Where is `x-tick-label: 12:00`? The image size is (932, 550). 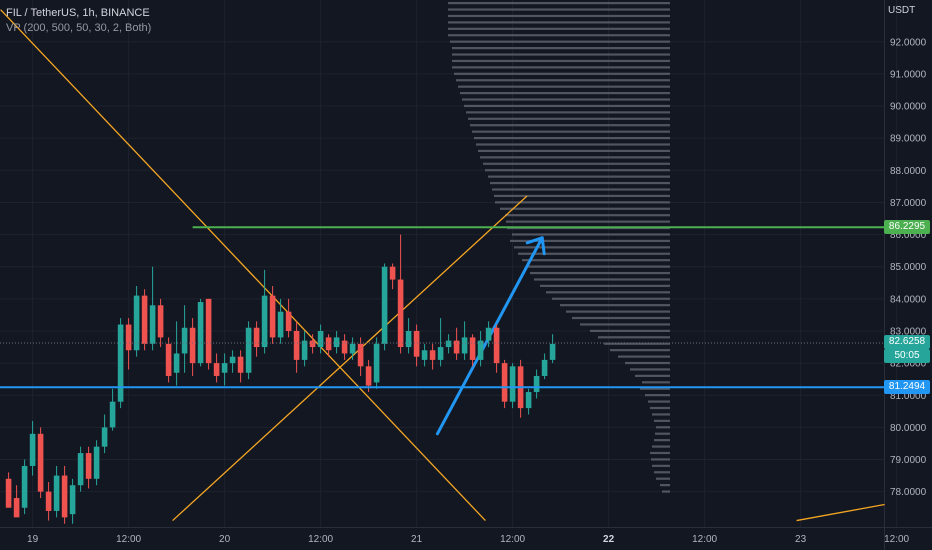 x-tick-label: 12:00 is located at coordinates (896, 539).